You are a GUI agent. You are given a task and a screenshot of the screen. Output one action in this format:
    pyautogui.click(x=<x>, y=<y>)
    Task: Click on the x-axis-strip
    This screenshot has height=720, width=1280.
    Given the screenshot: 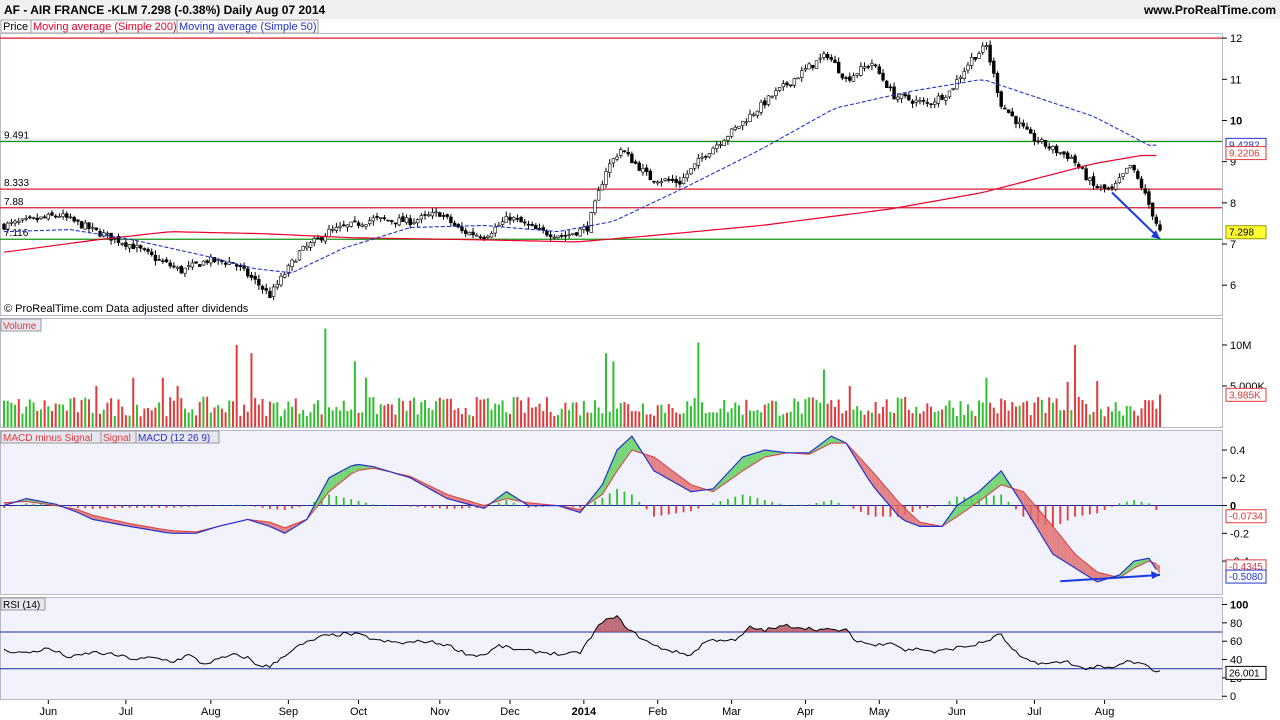 What is the action you would take?
    pyautogui.click(x=640, y=710)
    